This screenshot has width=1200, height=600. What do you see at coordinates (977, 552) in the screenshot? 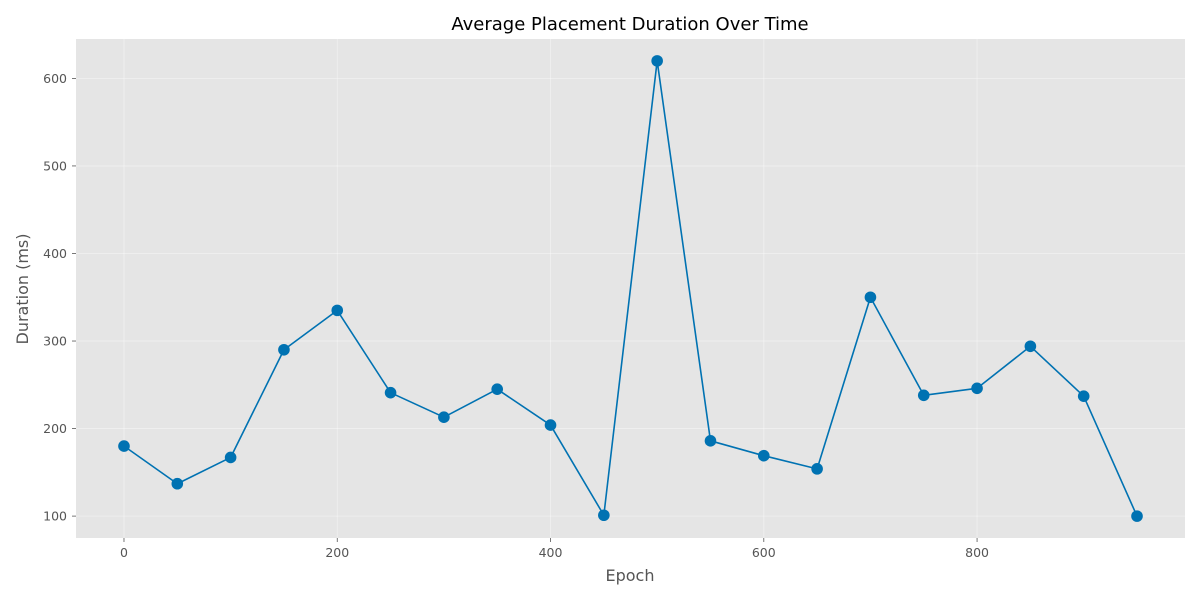
I see `x-tick-label: 800` at bounding box center [977, 552].